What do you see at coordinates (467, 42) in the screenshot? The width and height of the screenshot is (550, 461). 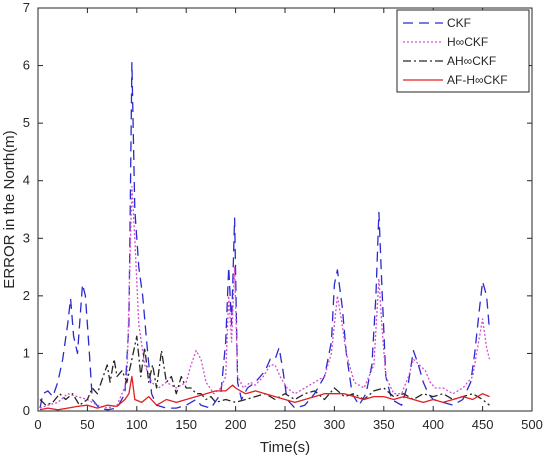 I see `legend-label: H∞CKF` at bounding box center [467, 42].